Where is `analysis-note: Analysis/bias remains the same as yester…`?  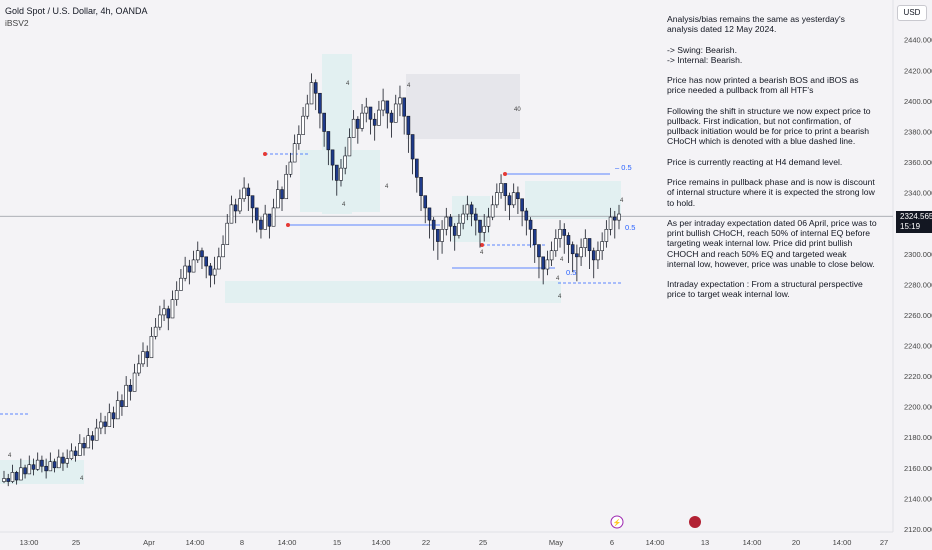
analysis-note: Analysis/bias remains the same as yester… is located at coordinates (772, 162).